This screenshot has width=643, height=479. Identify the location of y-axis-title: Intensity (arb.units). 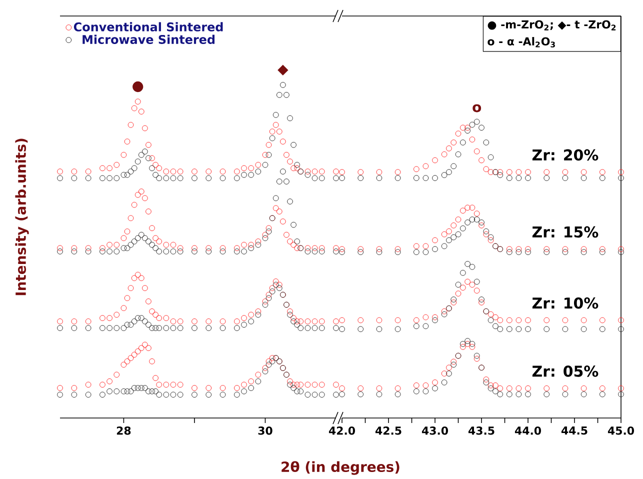
(22, 217).